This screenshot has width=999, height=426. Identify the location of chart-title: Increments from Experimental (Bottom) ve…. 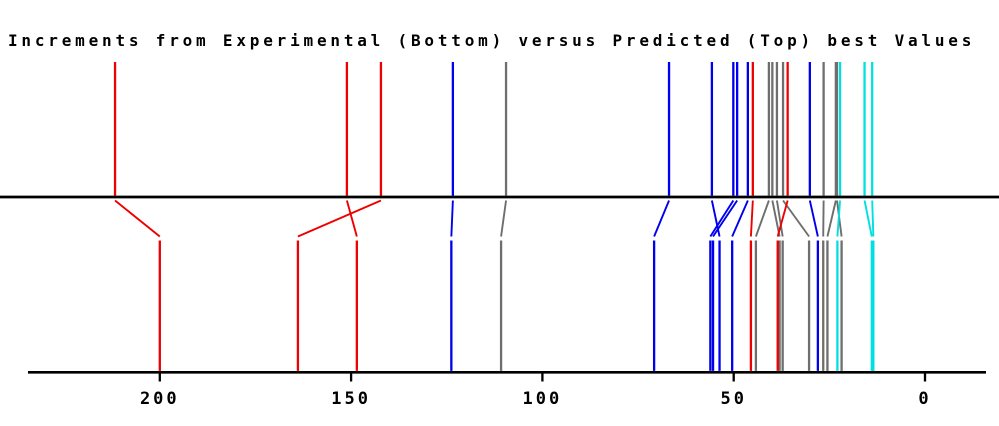
(492, 40).